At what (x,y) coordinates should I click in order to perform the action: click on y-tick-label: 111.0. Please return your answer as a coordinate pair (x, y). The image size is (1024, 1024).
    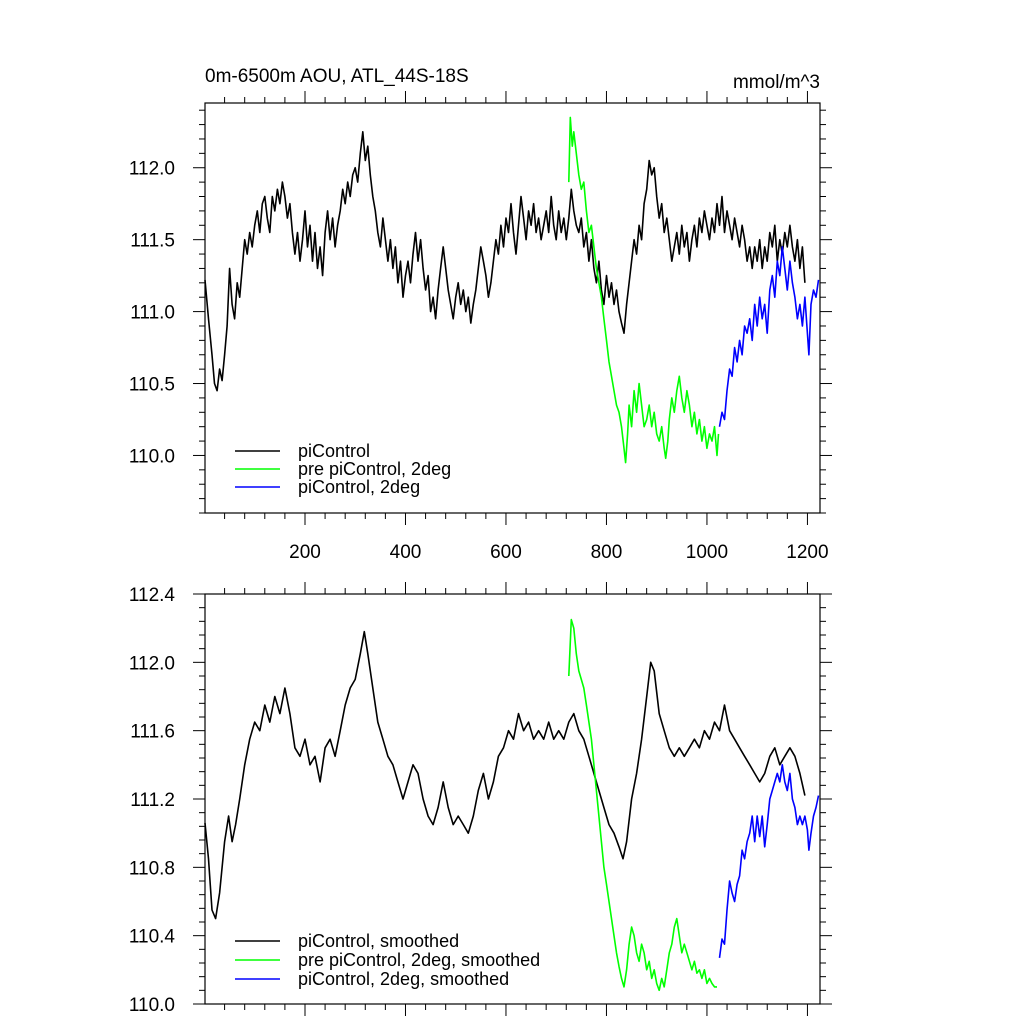
    Looking at the image, I should click on (152, 313).